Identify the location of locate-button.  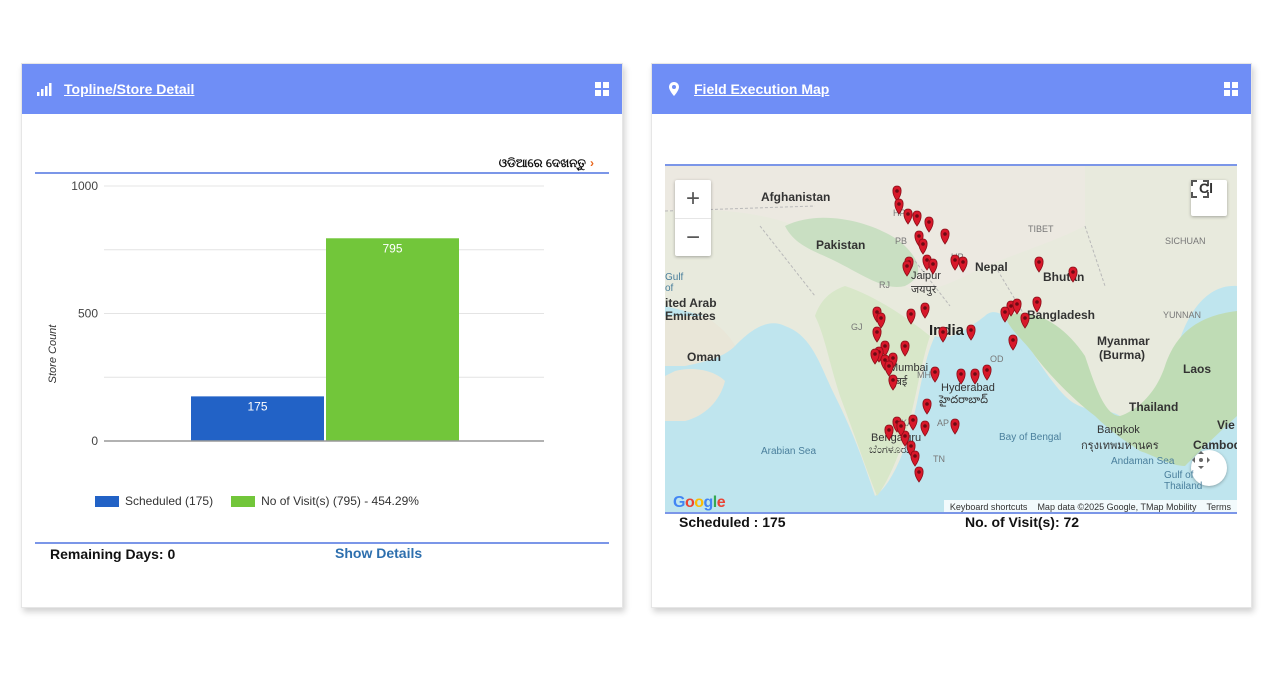
(1209, 468).